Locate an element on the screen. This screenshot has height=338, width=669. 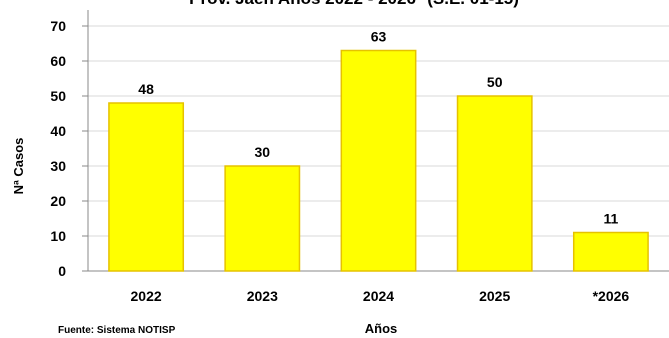
data-label: 30 is located at coordinates (263, 152).